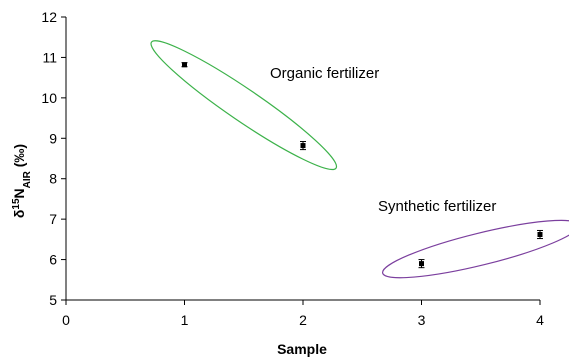  I want to click on y-axis-title-unit: (‰), so click(19, 157).